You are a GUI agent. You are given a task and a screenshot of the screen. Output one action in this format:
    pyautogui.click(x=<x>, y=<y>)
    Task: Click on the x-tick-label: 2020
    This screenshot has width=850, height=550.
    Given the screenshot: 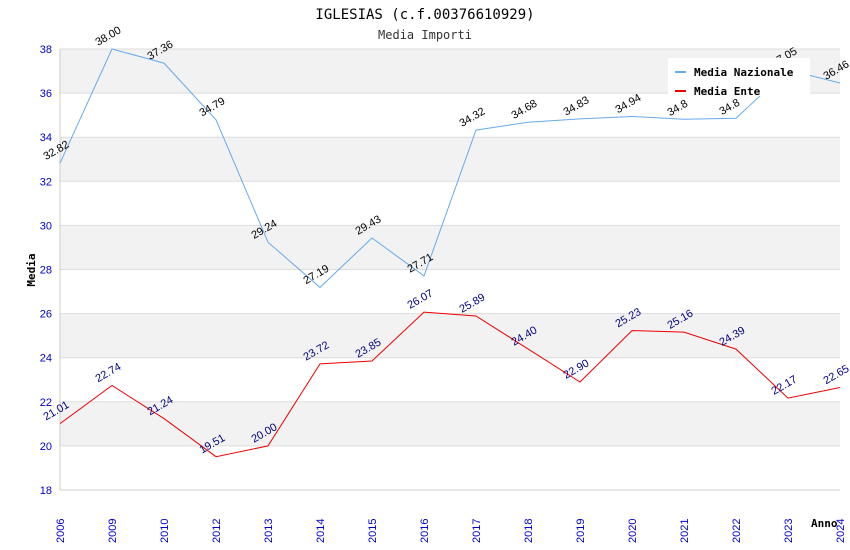 What is the action you would take?
    pyautogui.click(x=633, y=531)
    